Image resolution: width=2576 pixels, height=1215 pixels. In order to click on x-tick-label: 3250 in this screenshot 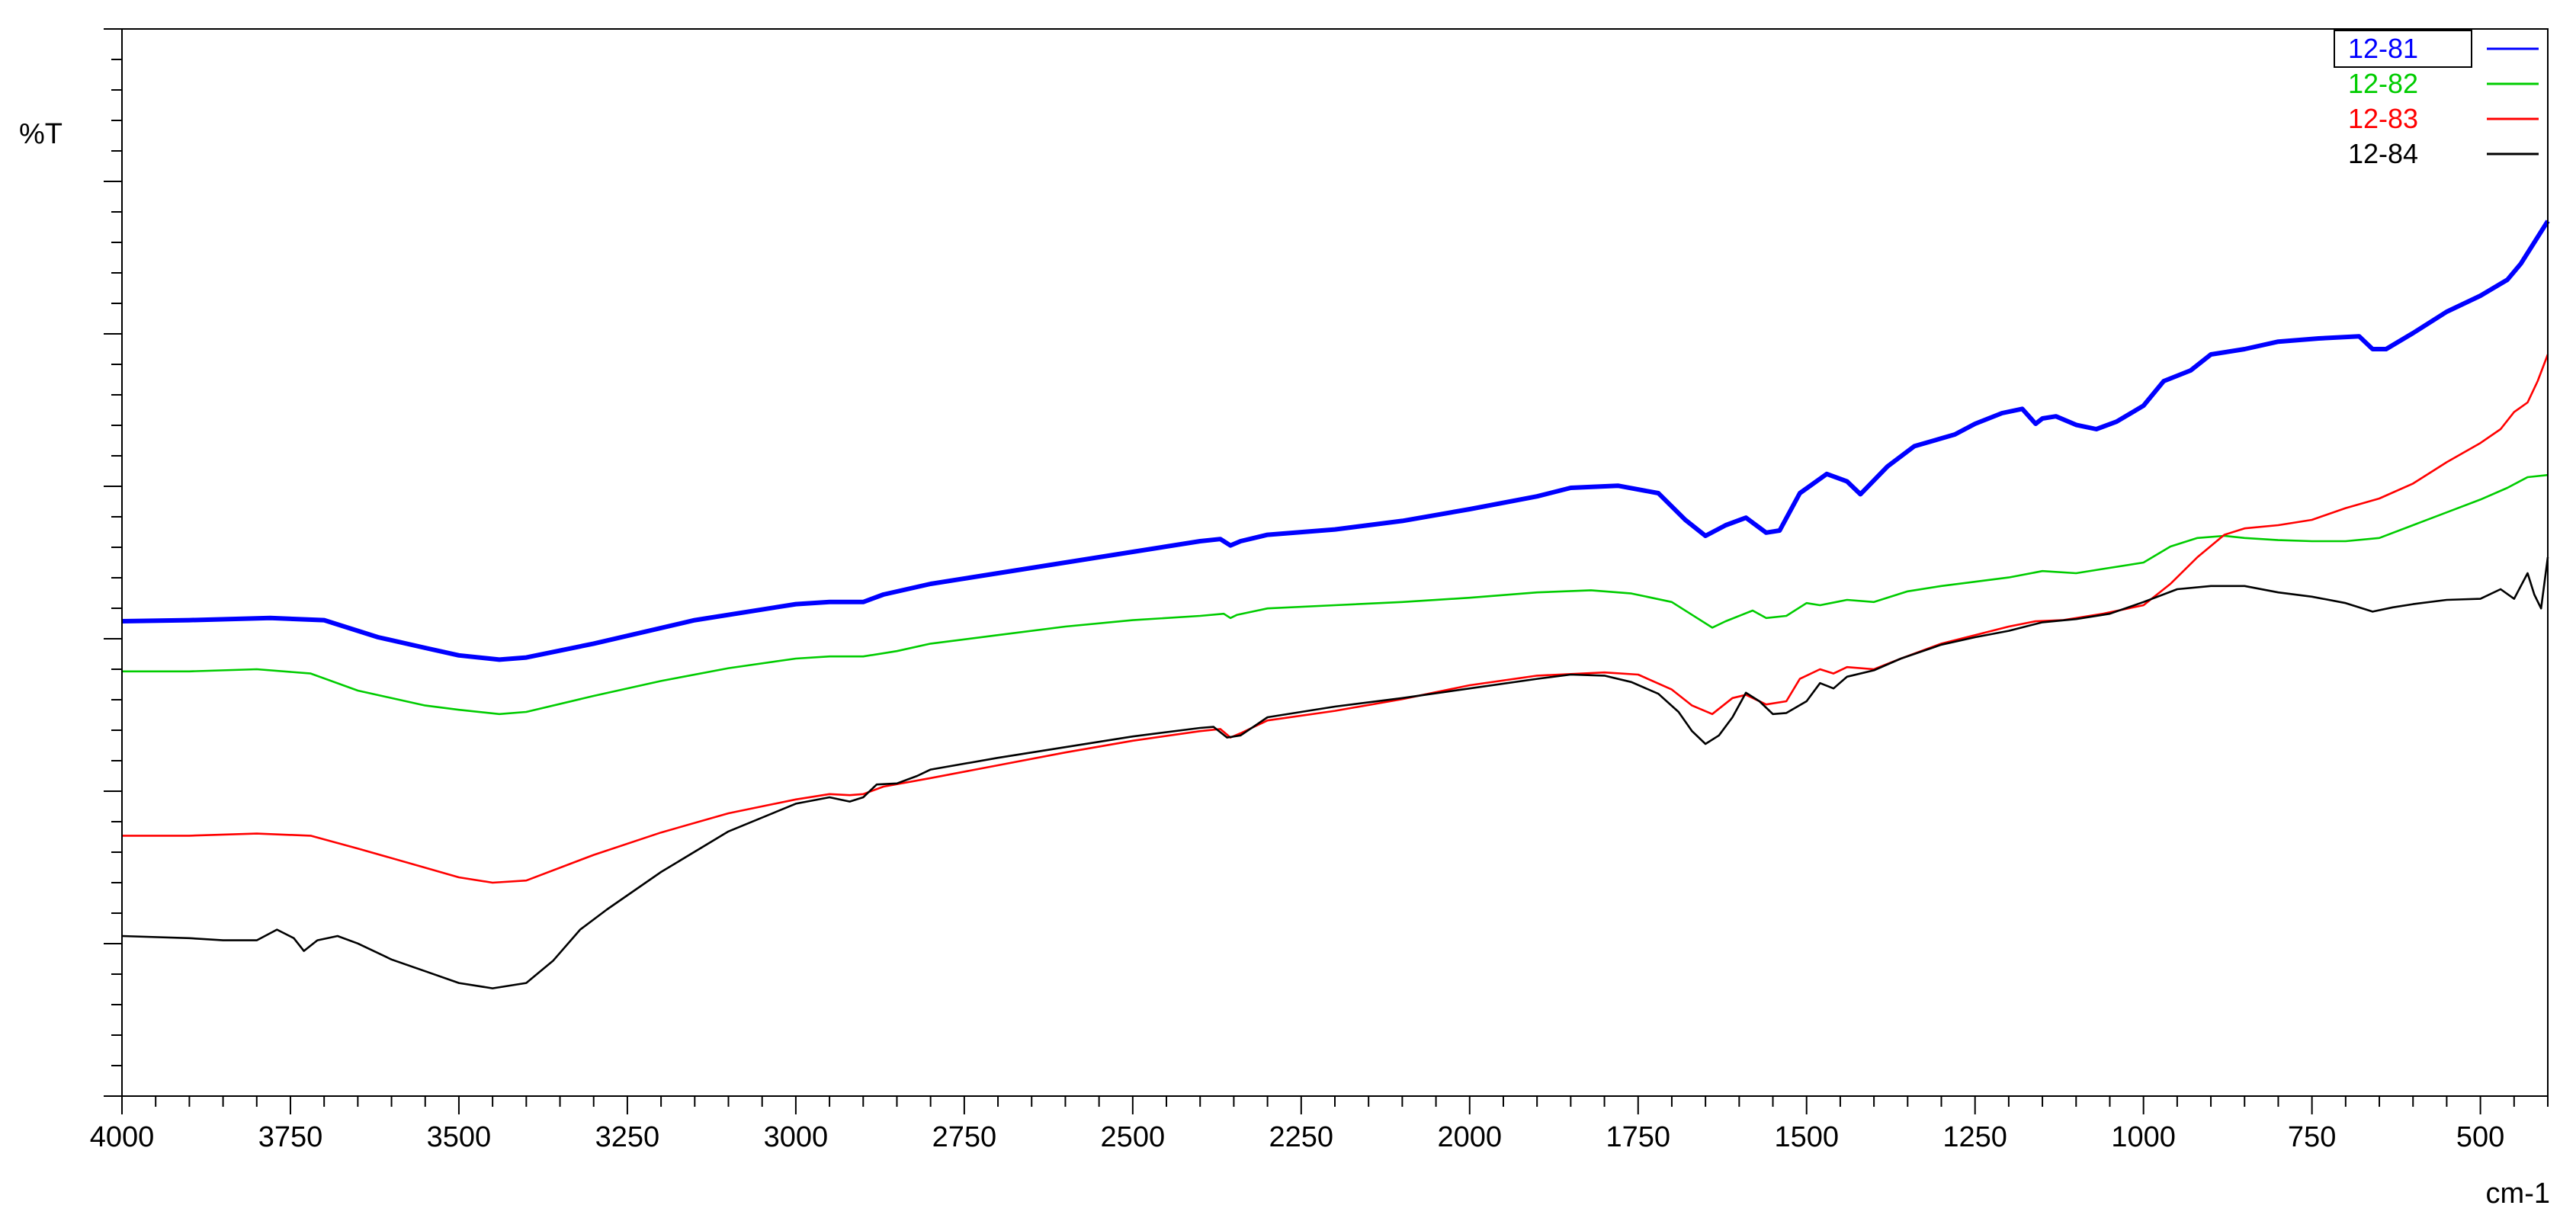, I will do `click(627, 1137)`.